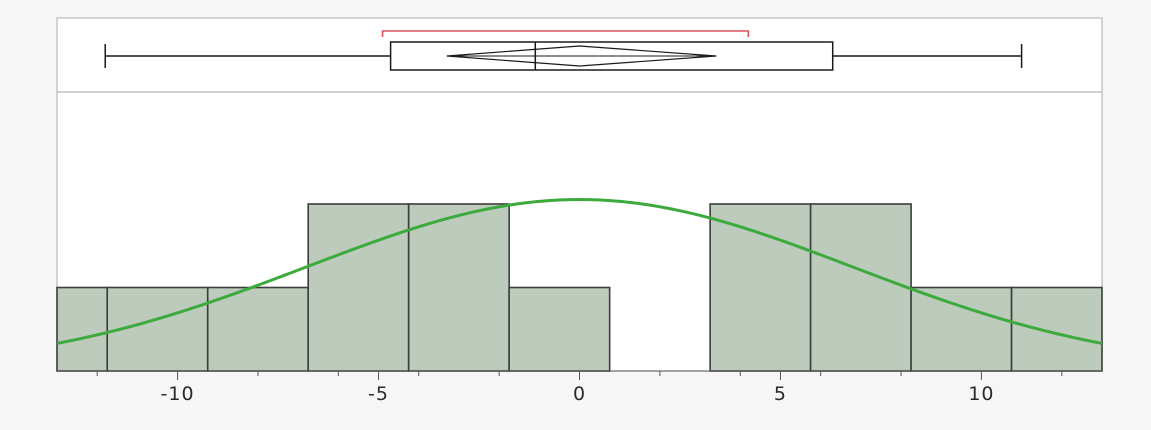 This screenshot has height=430, width=1151. What do you see at coordinates (611, 56) in the screenshot?
I see `iqr-box` at bounding box center [611, 56].